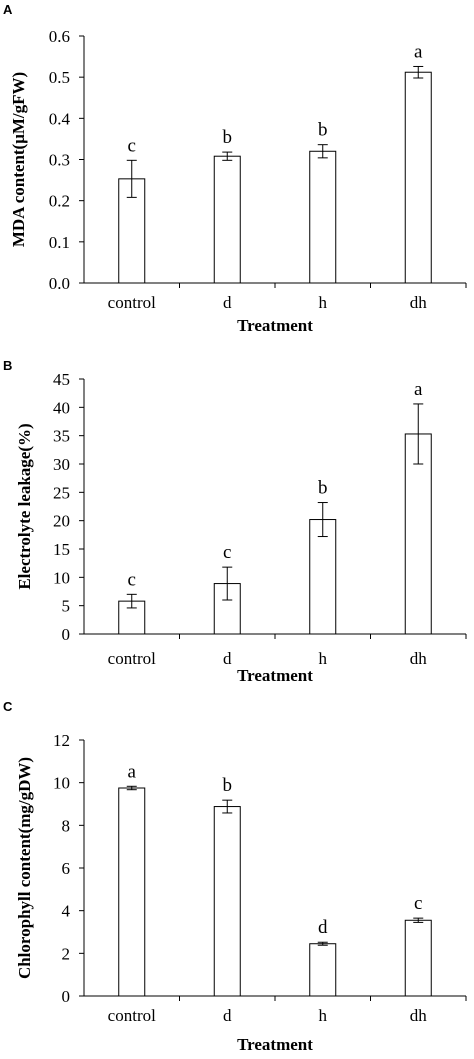  I want to click on y-tick-label: 8, so click(66, 825).